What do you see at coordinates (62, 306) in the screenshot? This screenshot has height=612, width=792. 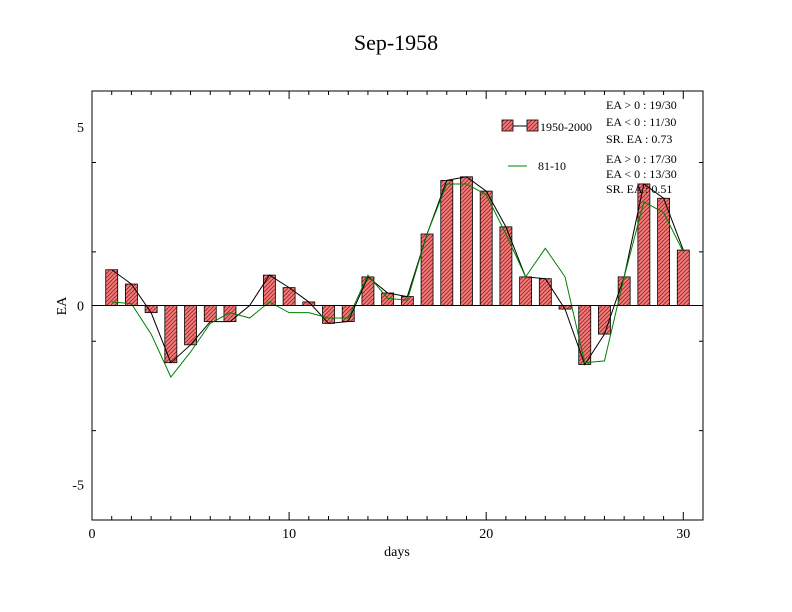 I see `y-axis-label: EA` at bounding box center [62, 306].